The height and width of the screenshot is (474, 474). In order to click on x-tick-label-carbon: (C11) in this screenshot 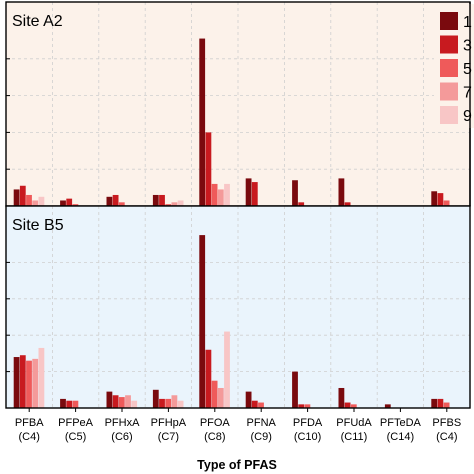, I will do `click(354, 437)`.